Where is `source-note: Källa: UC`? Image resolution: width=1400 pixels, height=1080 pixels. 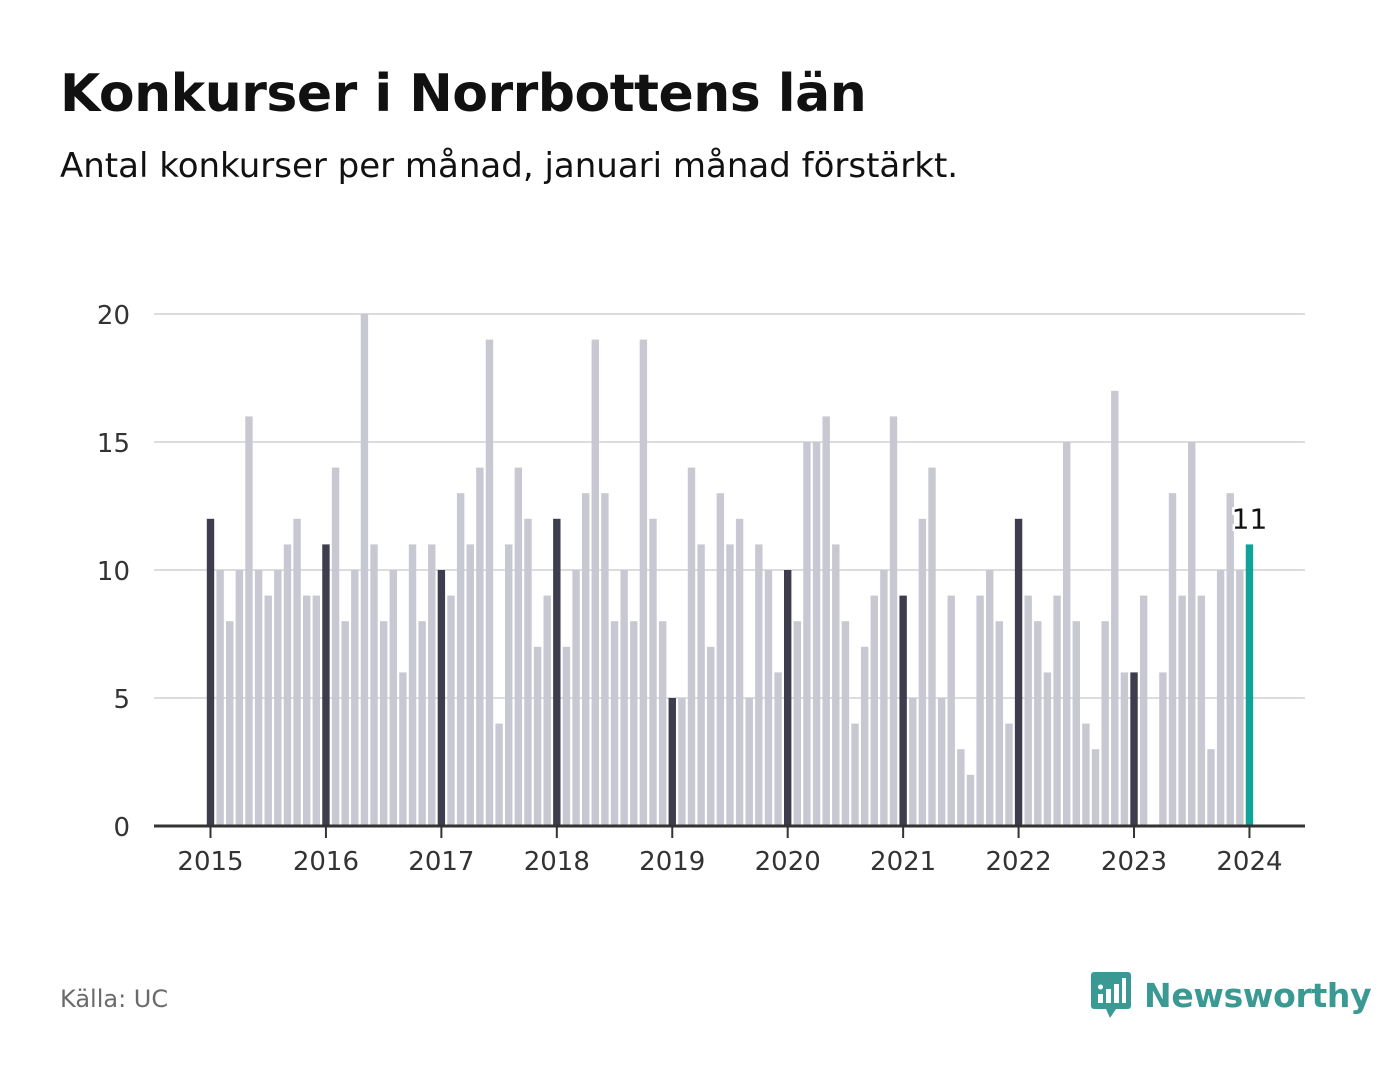 source-note: Källa: UC is located at coordinates (114, 999).